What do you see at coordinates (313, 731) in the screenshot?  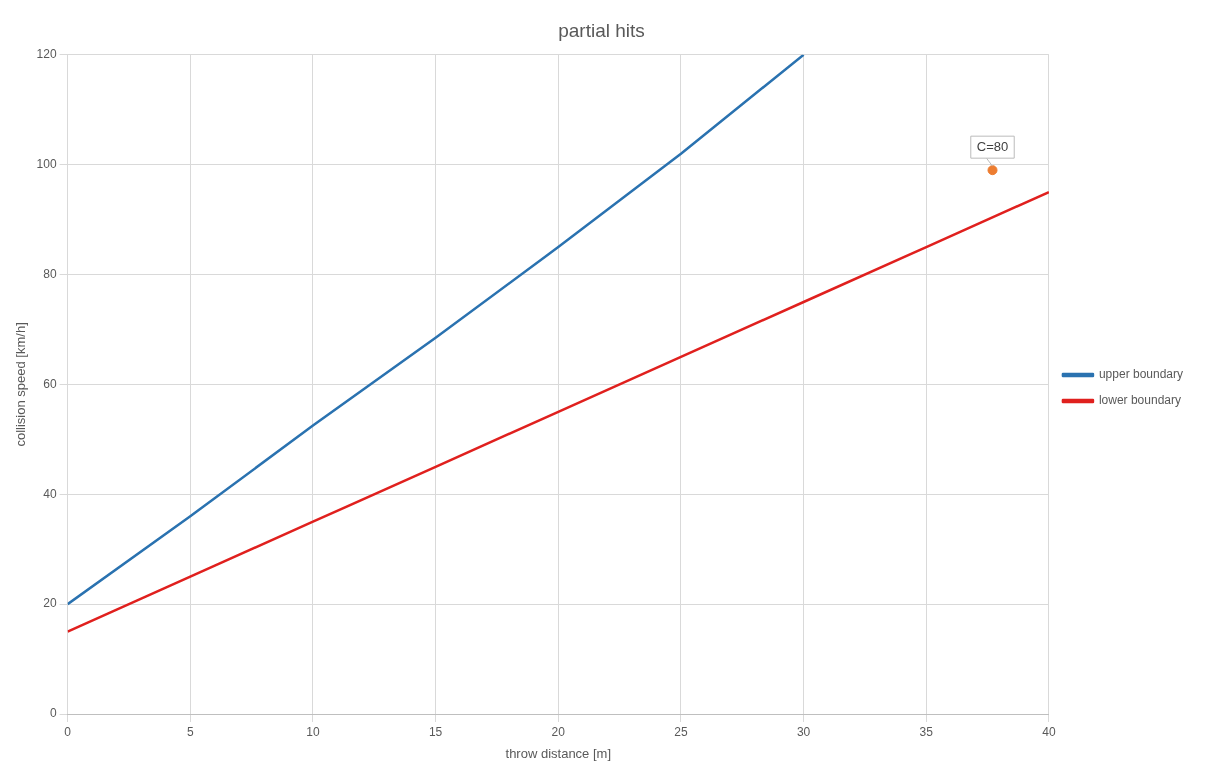 I see `x-tick-label: 10` at bounding box center [313, 731].